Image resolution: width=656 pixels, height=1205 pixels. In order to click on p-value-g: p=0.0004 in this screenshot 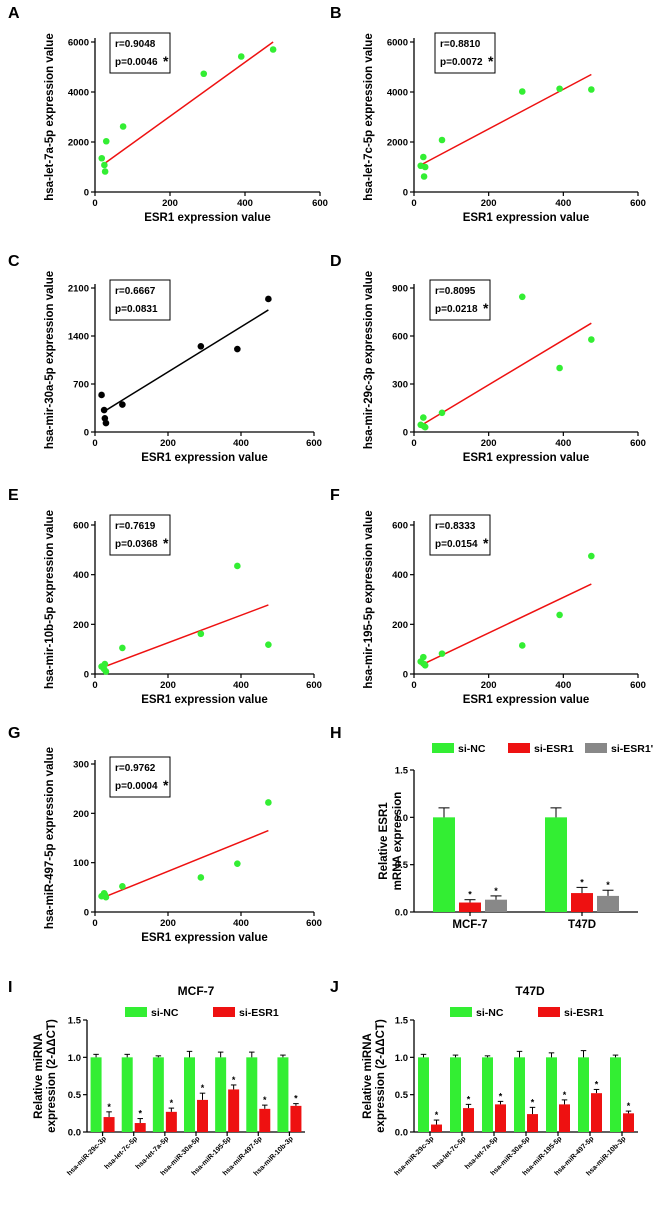, I will do `click(136, 786)`.